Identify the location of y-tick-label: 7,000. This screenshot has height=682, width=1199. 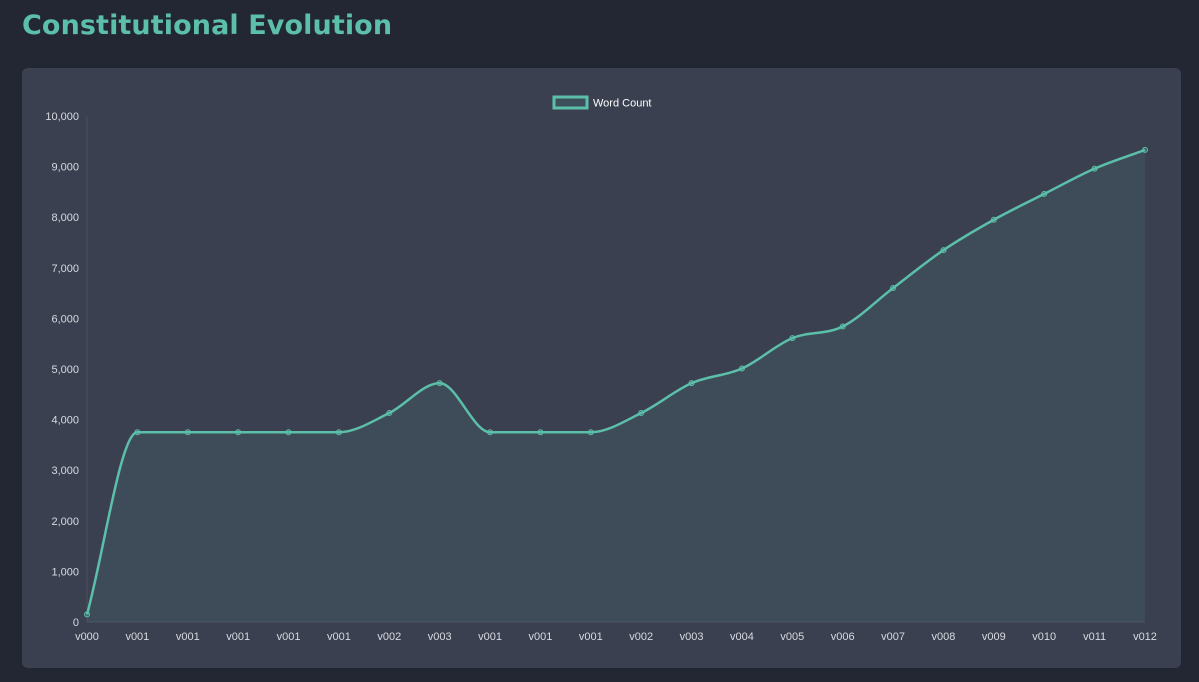
(65, 269).